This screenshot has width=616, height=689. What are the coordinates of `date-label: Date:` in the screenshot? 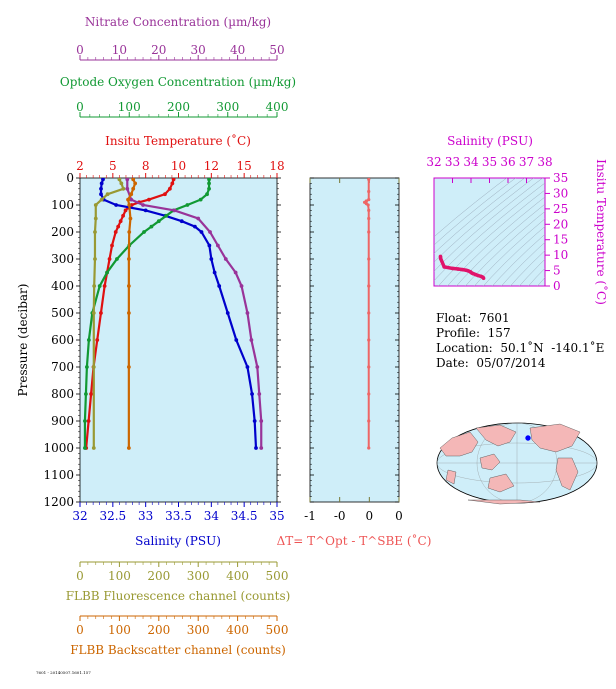 It's located at (452, 363).